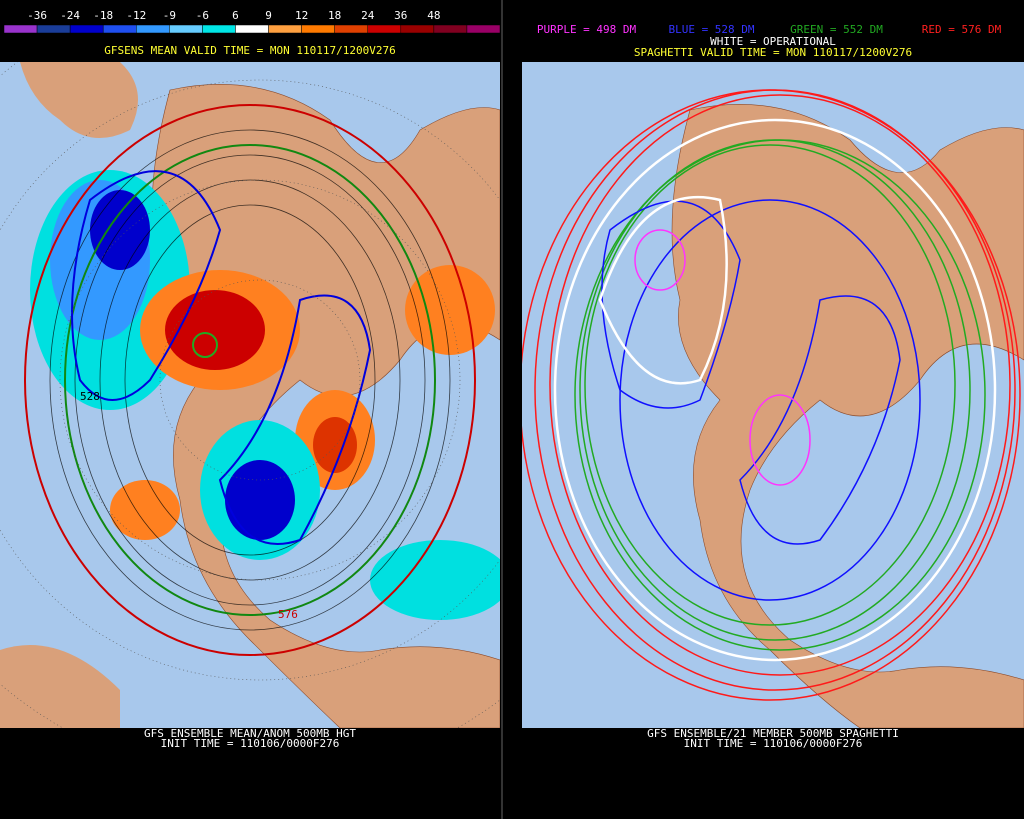  What do you see at coordinates (252, 21) in the screenshot?
I see `colorbar: -36 -24 -18 -12 -9 -6 6 9 12 18 24 36 48` at bounding box center [252, 21].